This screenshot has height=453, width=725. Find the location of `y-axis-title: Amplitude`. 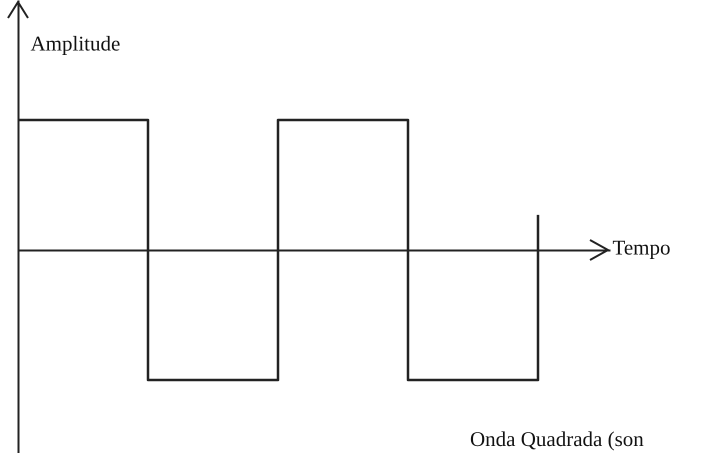

y-axis-title: Amplitude is located at coordinates (75, 44).